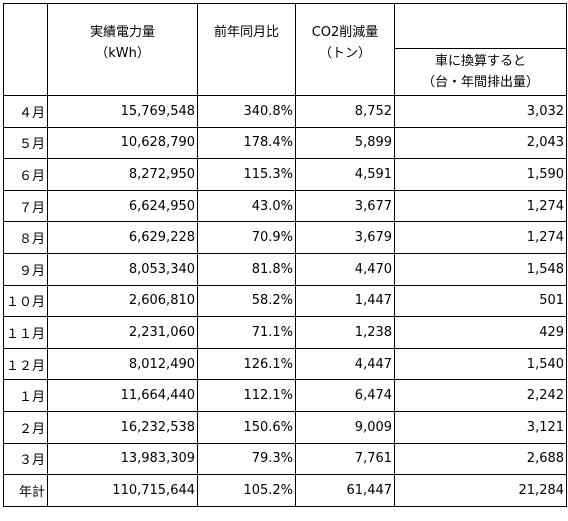  Describe the element at coordinates (345, 269) in the screenshot. I see `co2-cell: 4,470` at that location.